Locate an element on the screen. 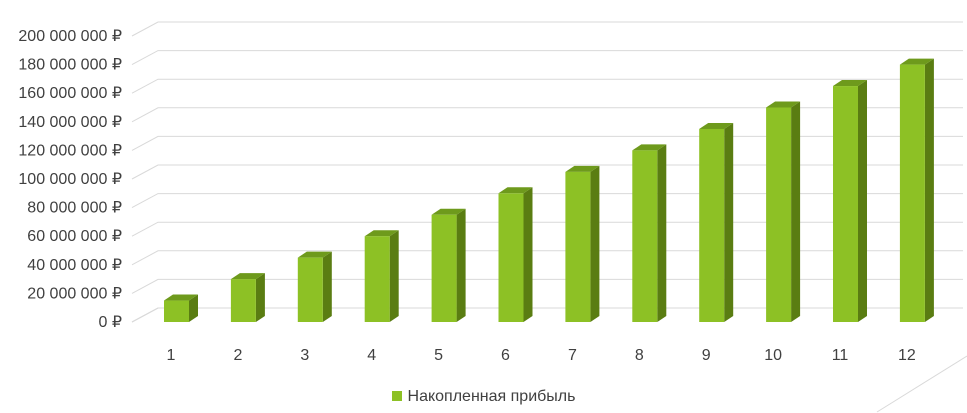 The width and height of the screenshot is (967, 413). y-tick-label: 100 000 000 ₽ is located at coordinates (70, 179).